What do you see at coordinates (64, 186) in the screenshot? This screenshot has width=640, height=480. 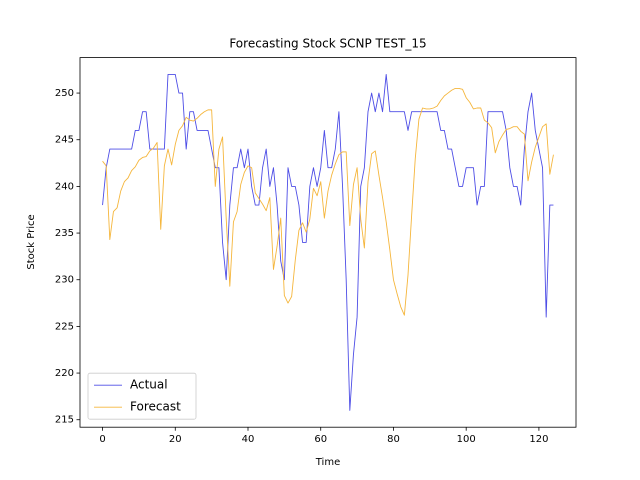 I see `y-tick-label: 240` at bounding box center [64, 186].